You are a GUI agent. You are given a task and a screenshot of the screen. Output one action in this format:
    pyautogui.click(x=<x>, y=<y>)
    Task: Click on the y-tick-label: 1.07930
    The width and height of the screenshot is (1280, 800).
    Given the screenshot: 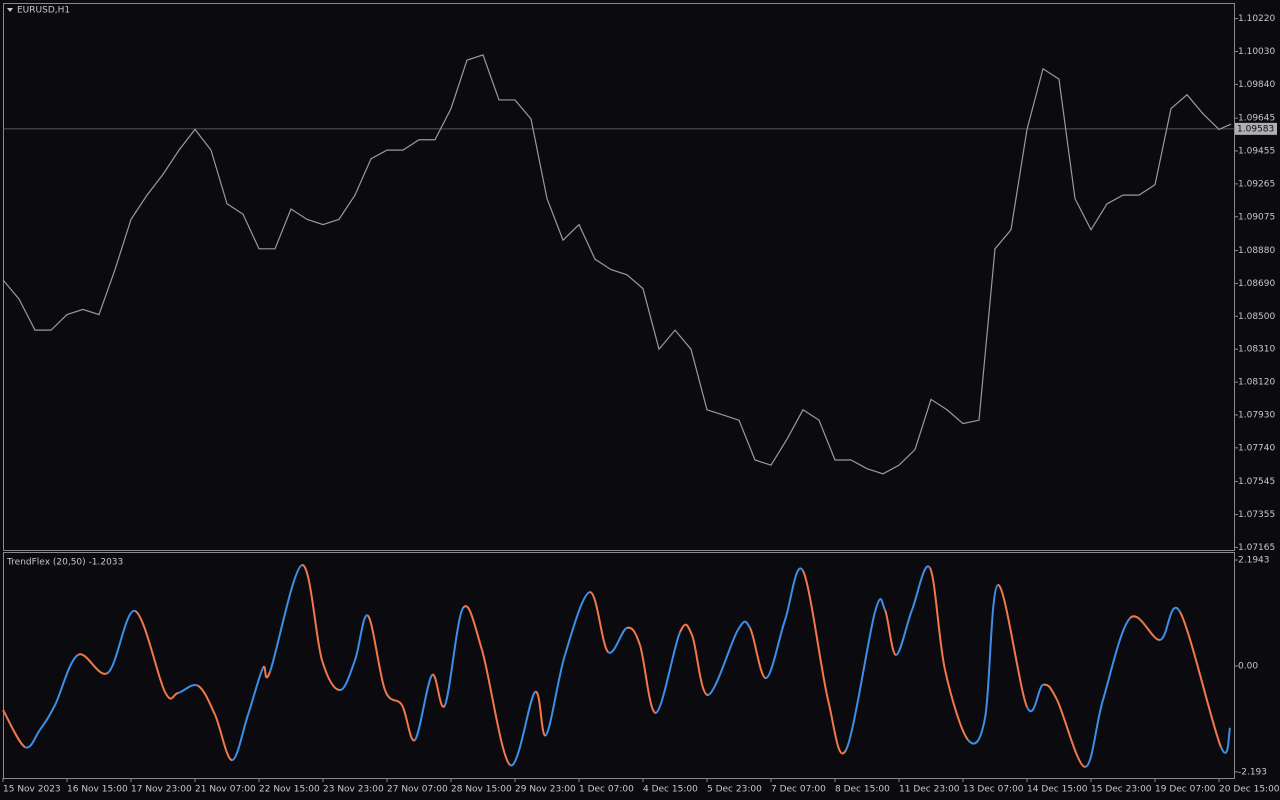 What is the action you would take?
    pyautogui.click(x=1256, y=415)
    